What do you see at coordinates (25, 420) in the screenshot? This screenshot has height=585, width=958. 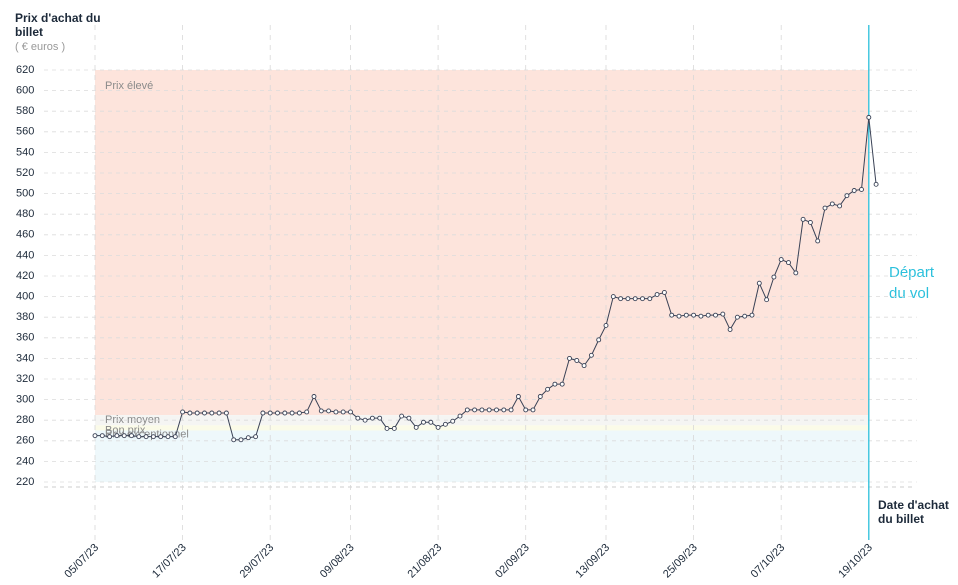 I see `y-tick-label: 280` at bounding box center [25, 420].